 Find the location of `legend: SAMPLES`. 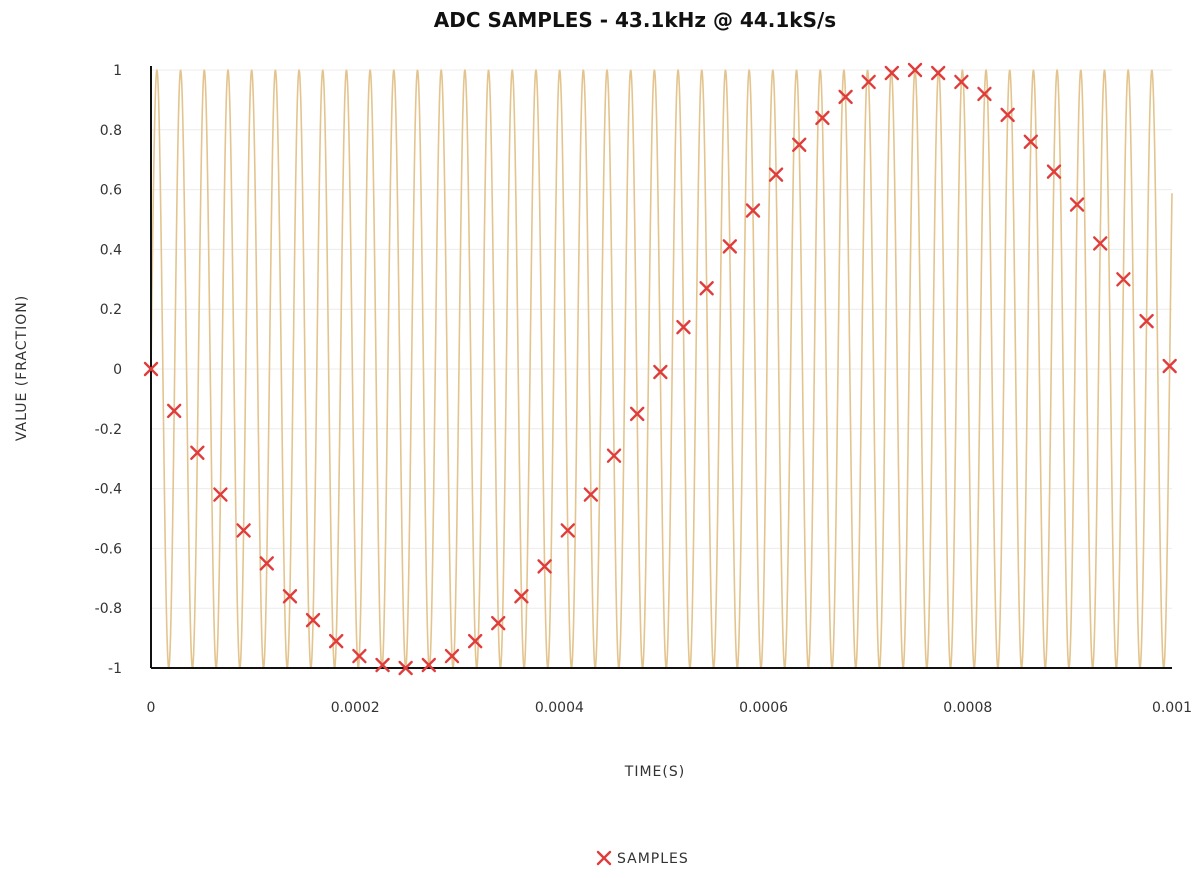

legend: SAMPLES is located at coordinates (642, 858).